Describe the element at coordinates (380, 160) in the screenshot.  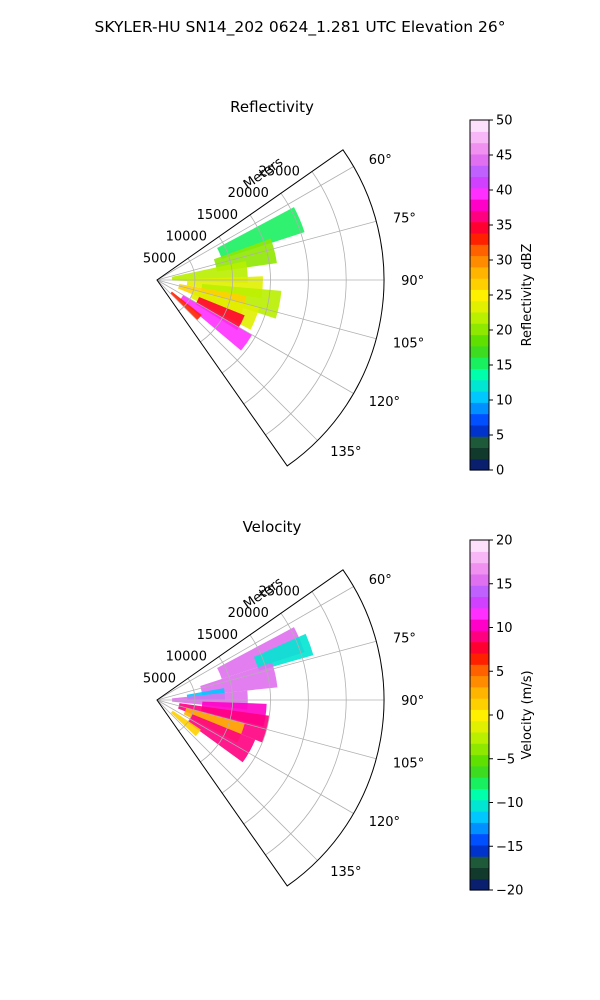
I see `azimuth-tick-label: 60°` at that location.